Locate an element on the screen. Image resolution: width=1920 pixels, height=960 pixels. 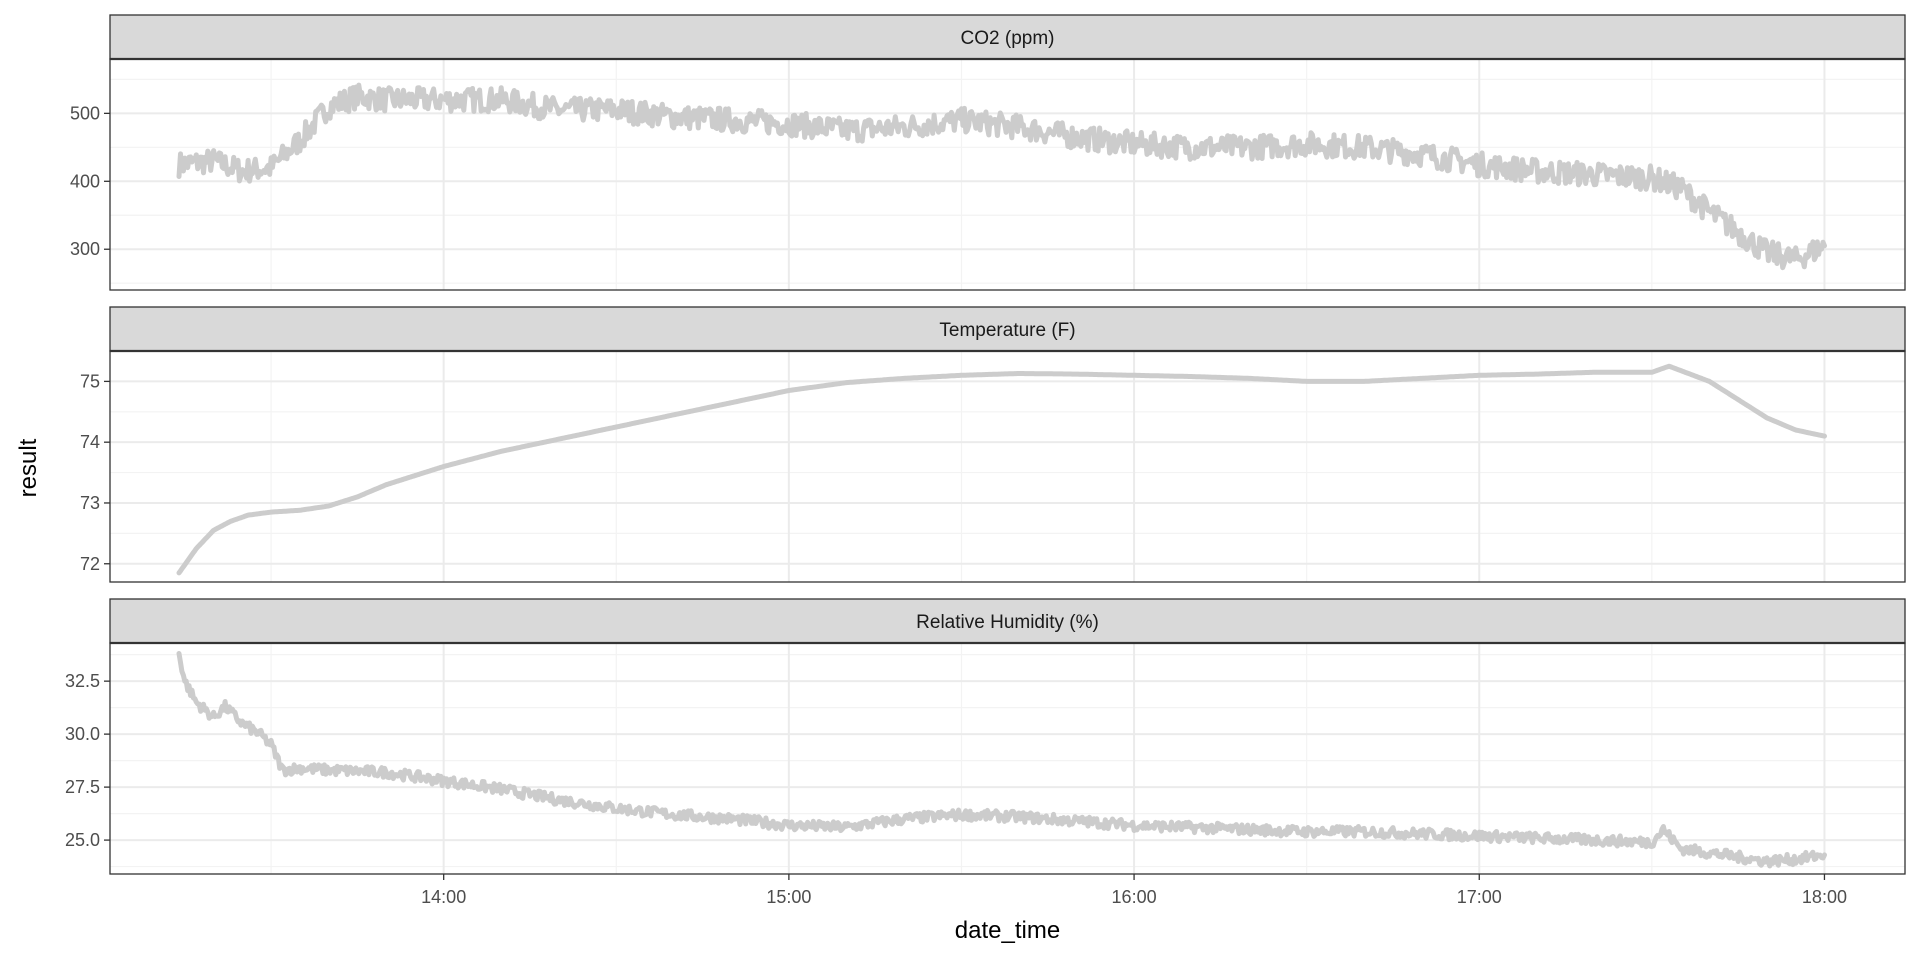
x-tick-label: 14:00 is located at coordinates (443, 897).